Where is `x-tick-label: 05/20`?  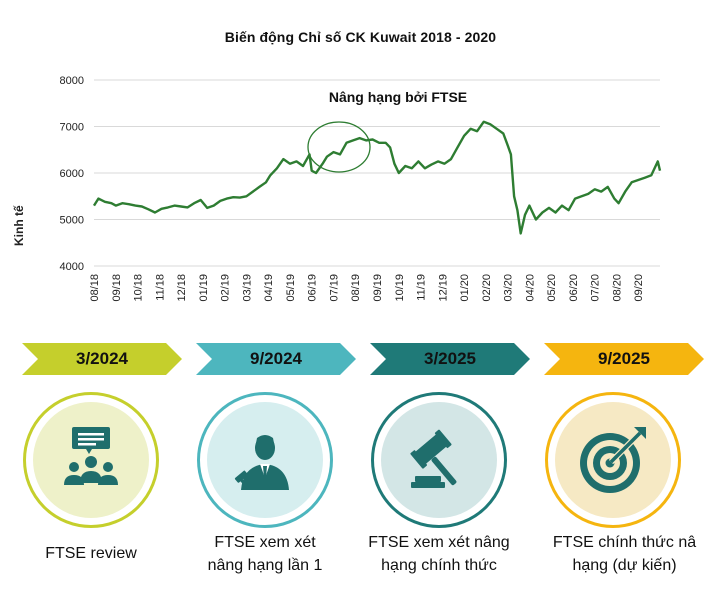 x-tick-label: 05/20 is located at coordinates (552, 288).